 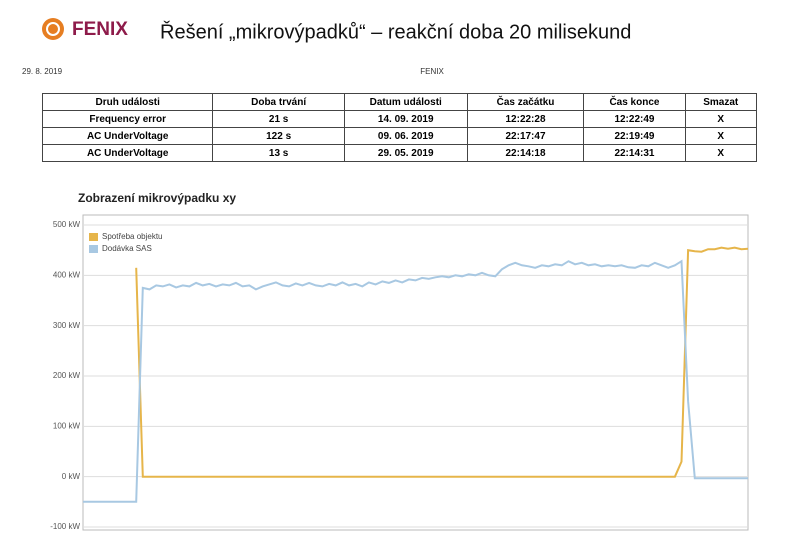 I want to click on column-header: Smazat, so click(x=720, y=102).